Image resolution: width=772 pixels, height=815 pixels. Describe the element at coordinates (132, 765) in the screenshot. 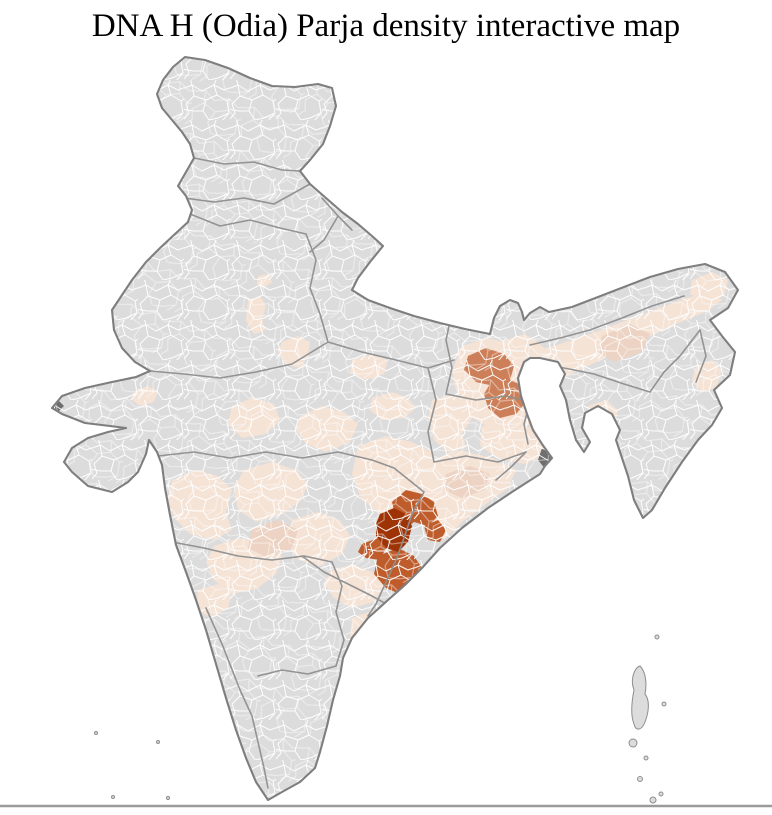

I see `lakshadweep-islands` at that location.